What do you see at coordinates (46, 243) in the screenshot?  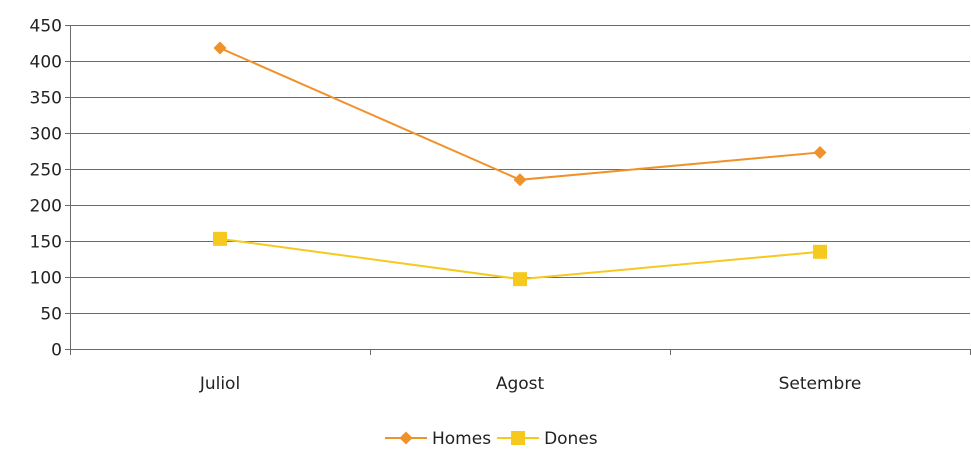 I see `y-tick-label: 150` at bounding box center [46, 243].